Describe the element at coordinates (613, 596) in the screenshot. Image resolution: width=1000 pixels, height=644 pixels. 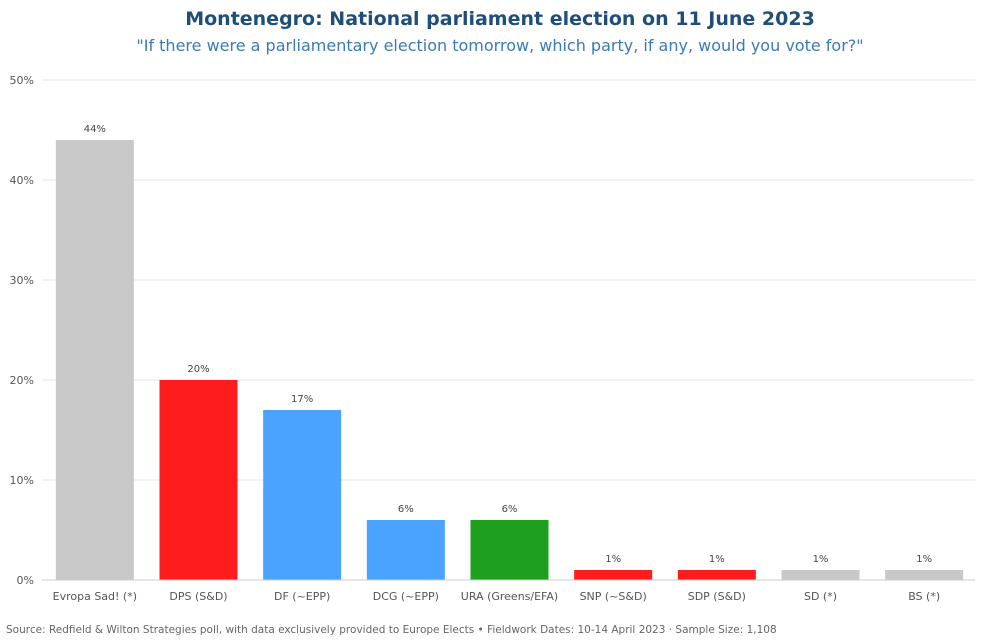
I see `x-tick-label: SNP (~S&D)` at that location.